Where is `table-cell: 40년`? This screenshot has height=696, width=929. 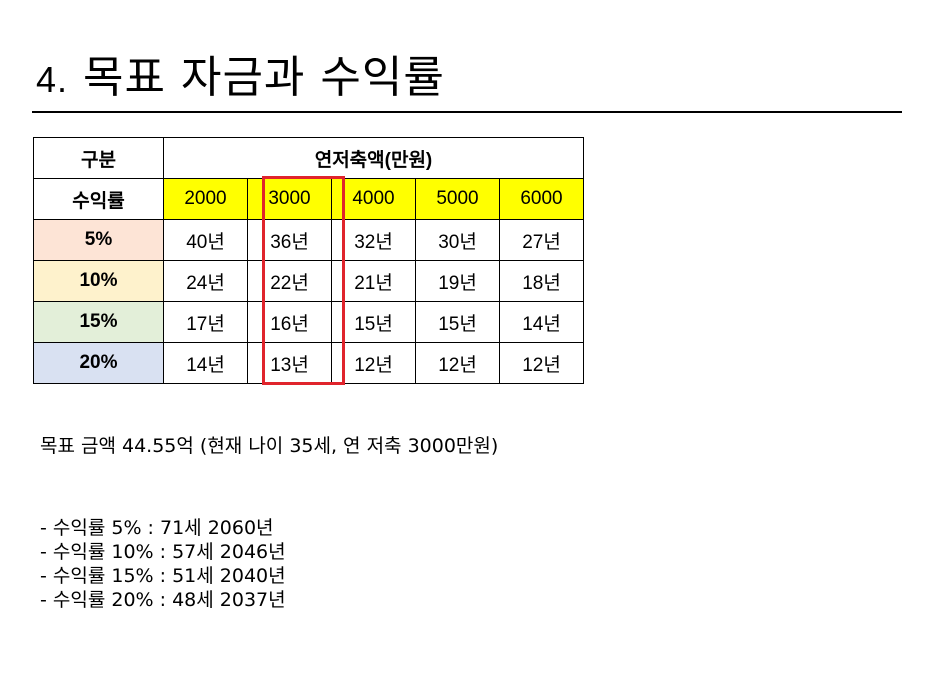 table-cell: 40년 is located at coordinates (205, 240).